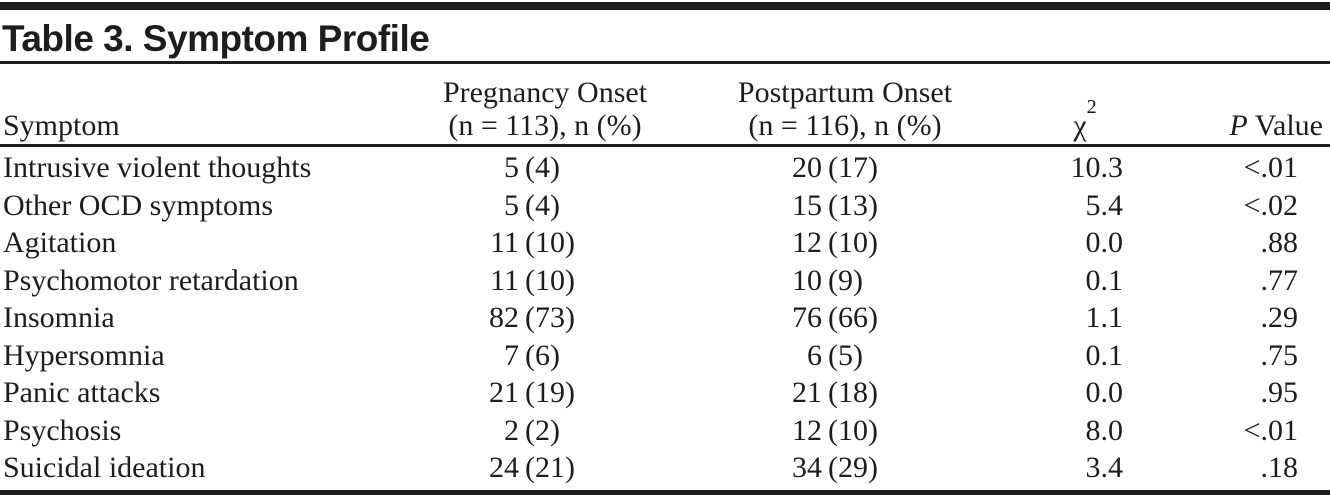 This screenshot has height=496, width=1330. What do you see at coordinates (853, 205) in the screenshot?
I see `percent-value: (13)` at bounding box center [853, 205].